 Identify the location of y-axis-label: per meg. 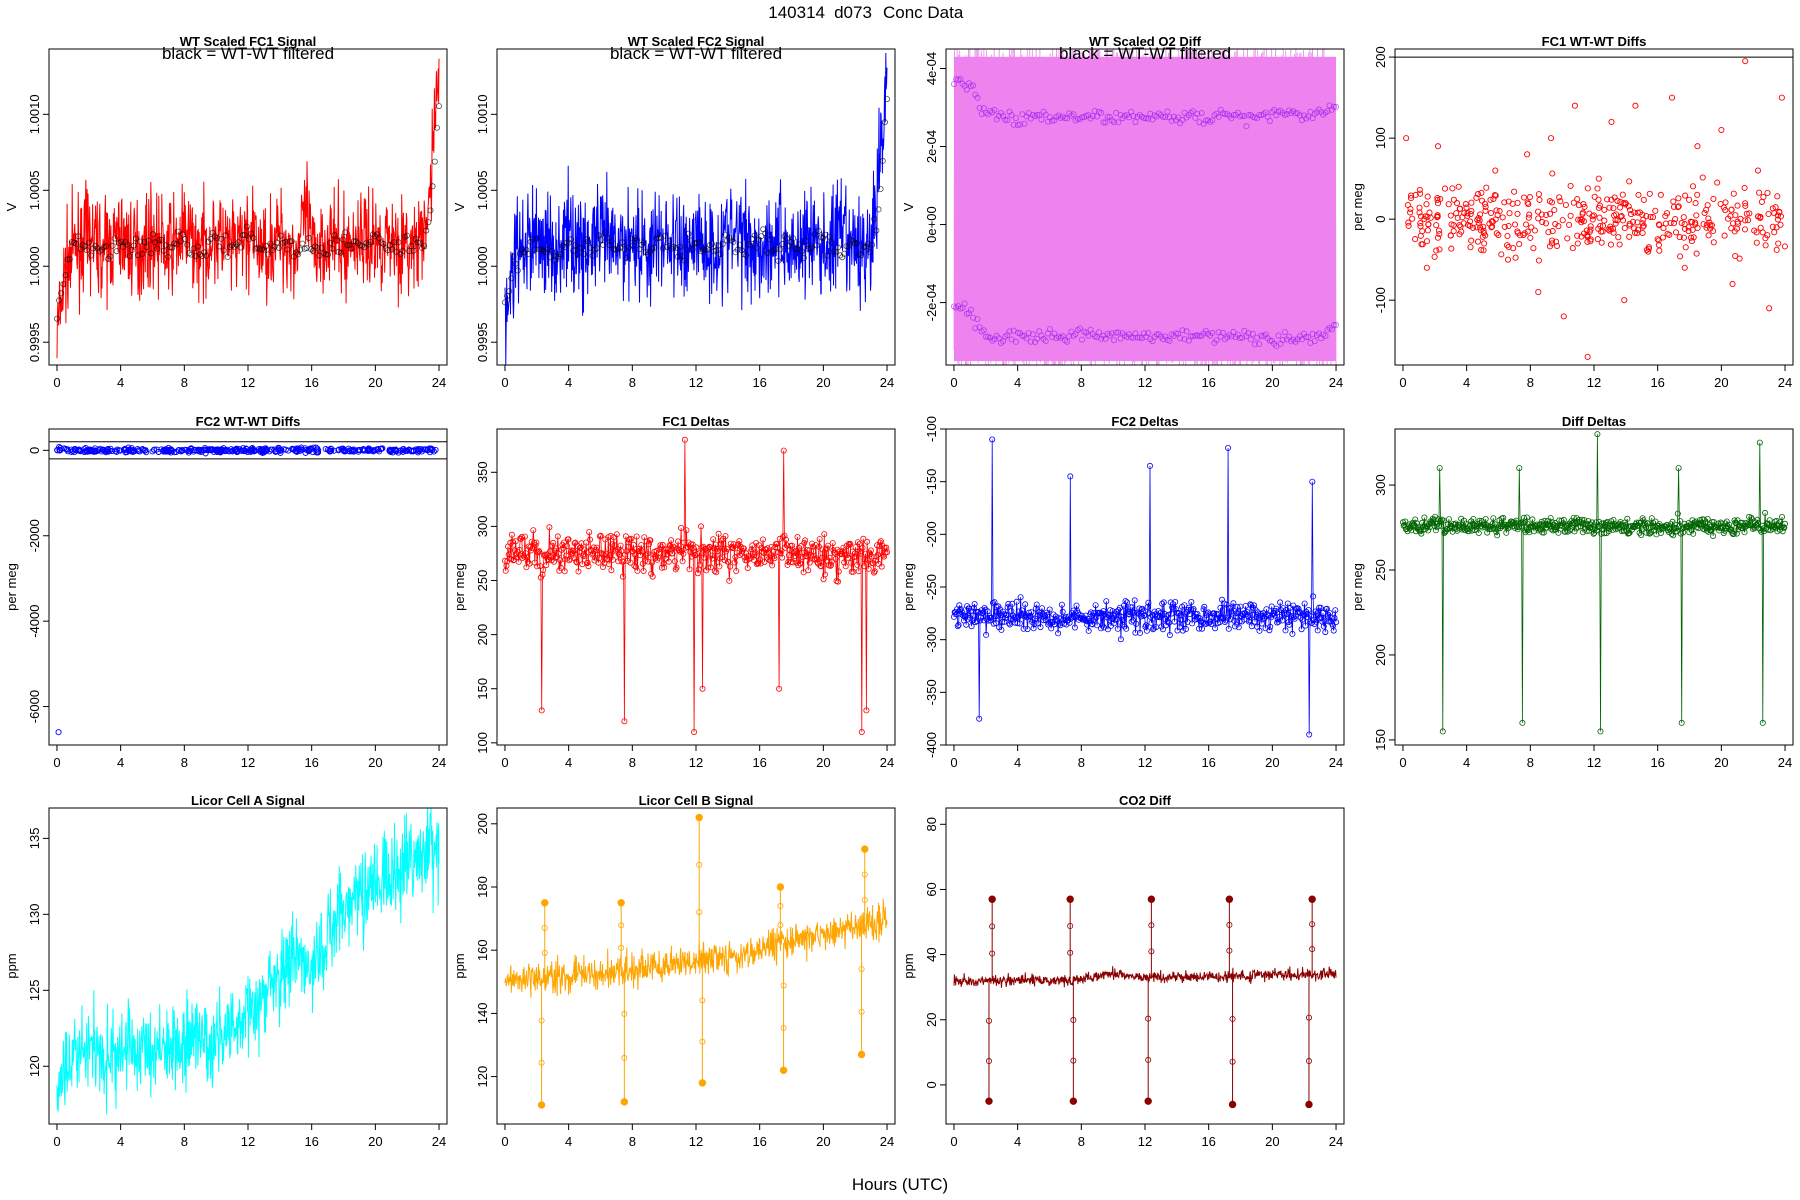
(908, 587).